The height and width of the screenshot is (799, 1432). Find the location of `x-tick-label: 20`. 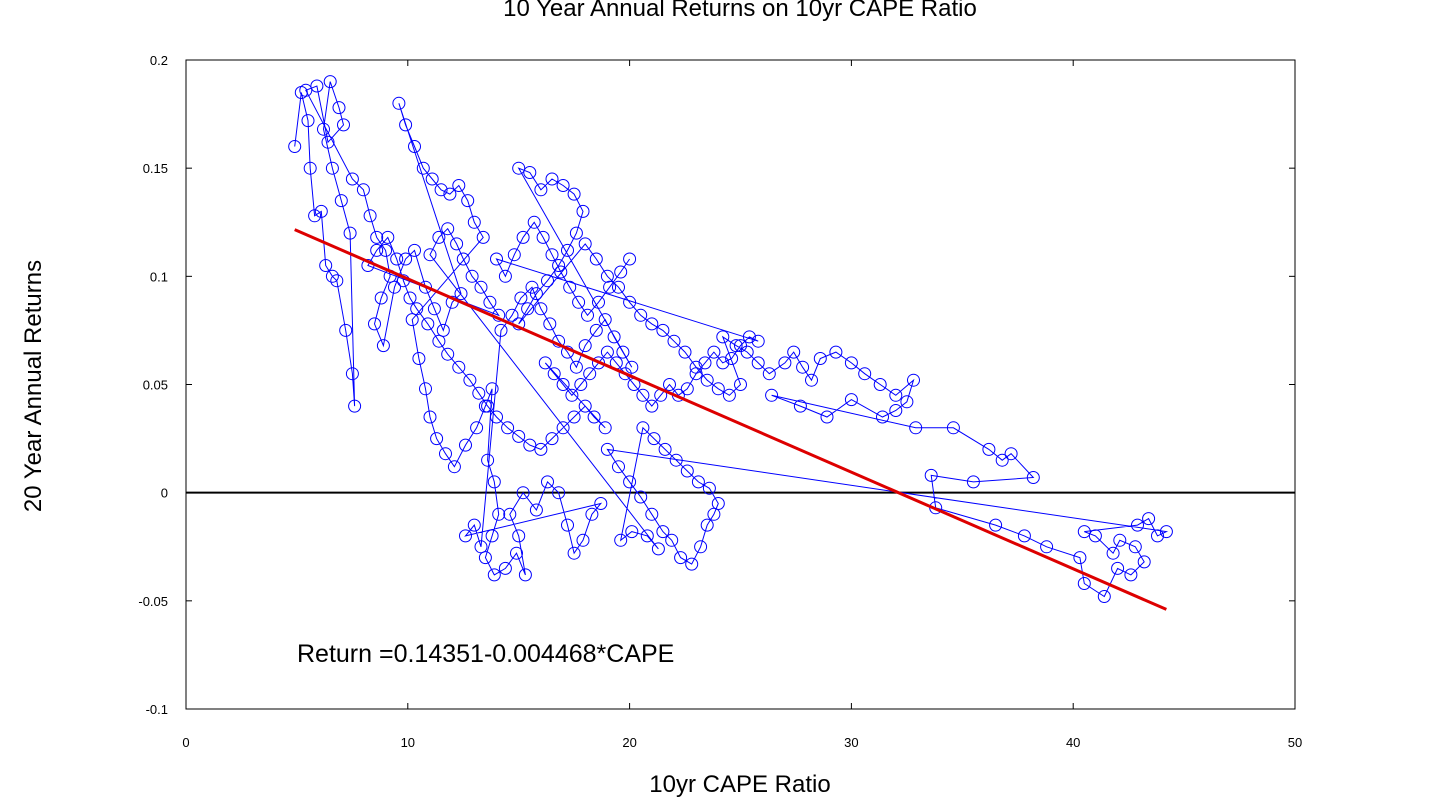

x-tick-label: 20 is located at coordinates (629, 742).